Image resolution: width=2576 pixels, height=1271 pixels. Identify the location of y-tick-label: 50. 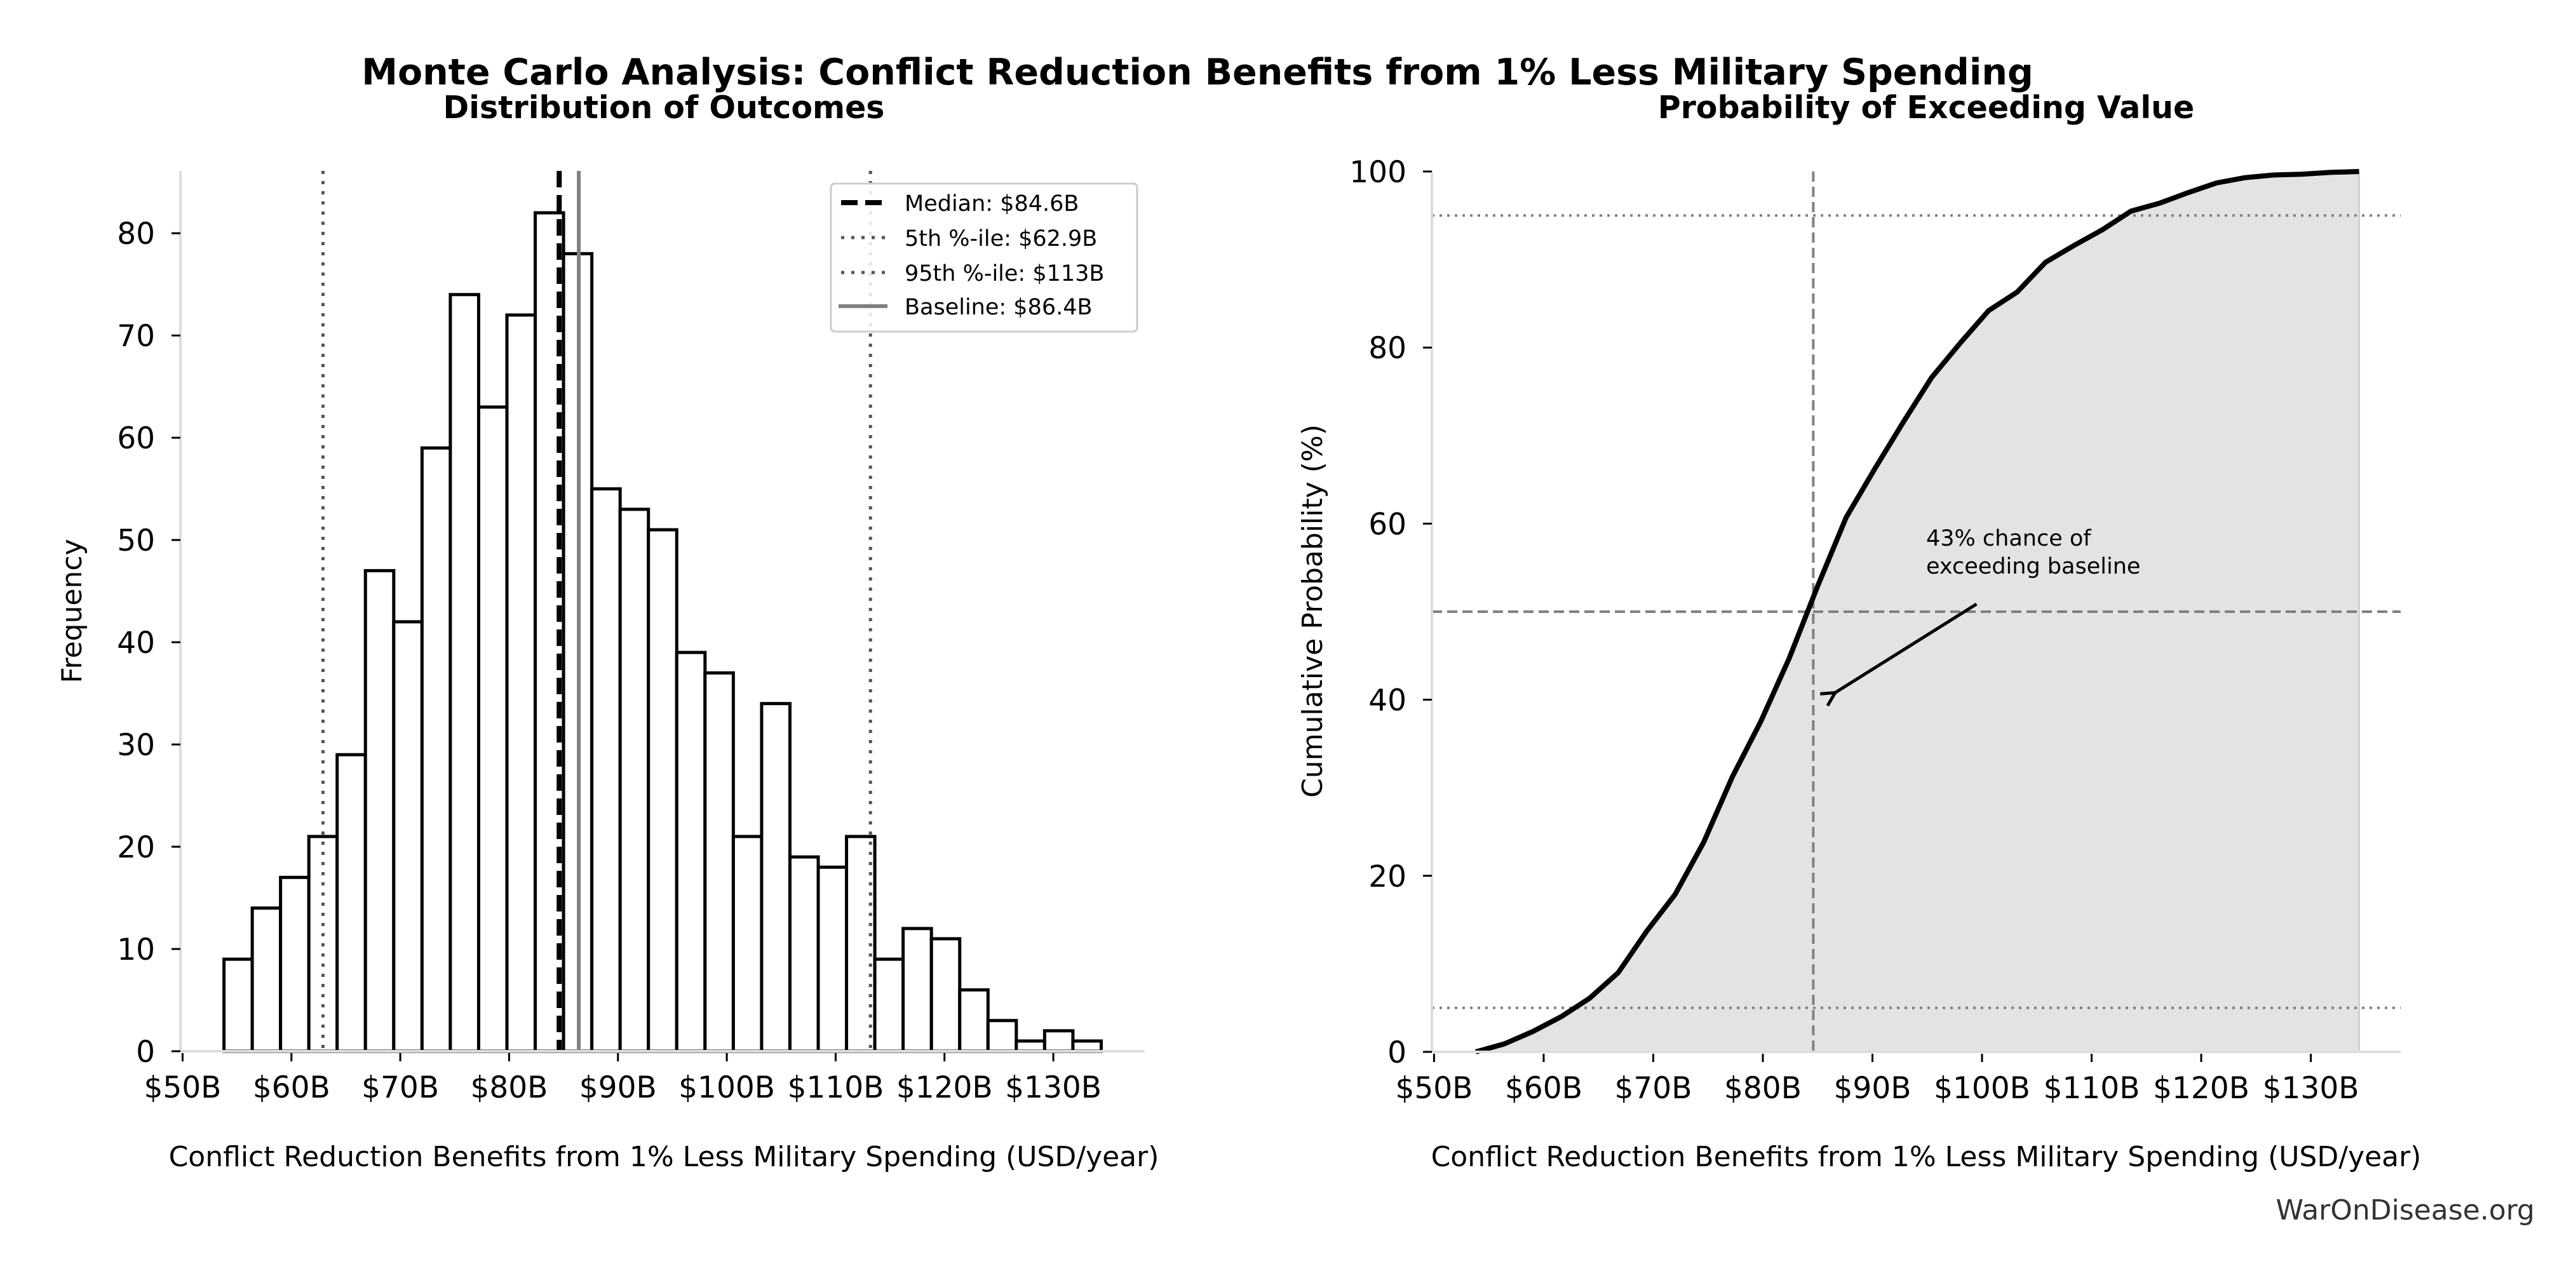
(136, 540).